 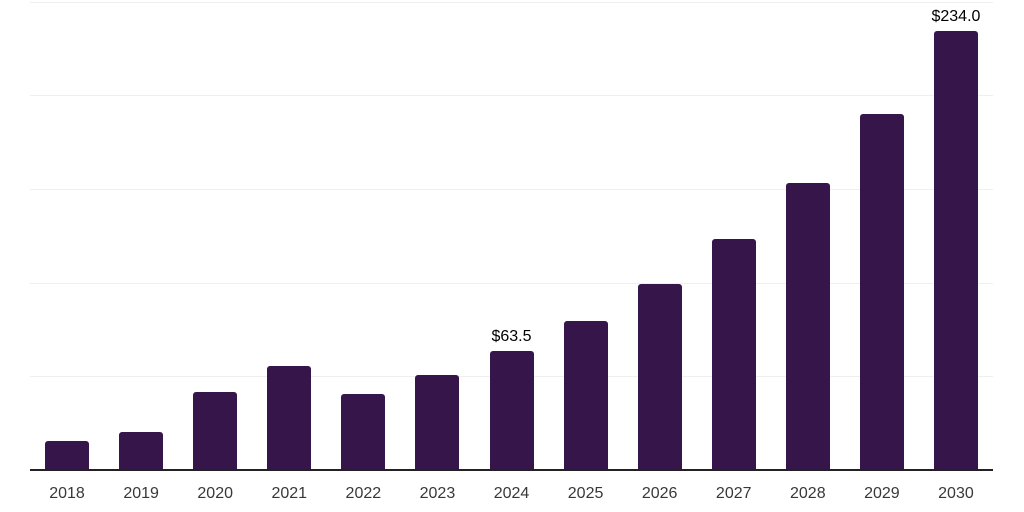 What do you see at coordinates (437, 422) in the screenshot?
I see `bar-2023` at bounding box center [437, 422].